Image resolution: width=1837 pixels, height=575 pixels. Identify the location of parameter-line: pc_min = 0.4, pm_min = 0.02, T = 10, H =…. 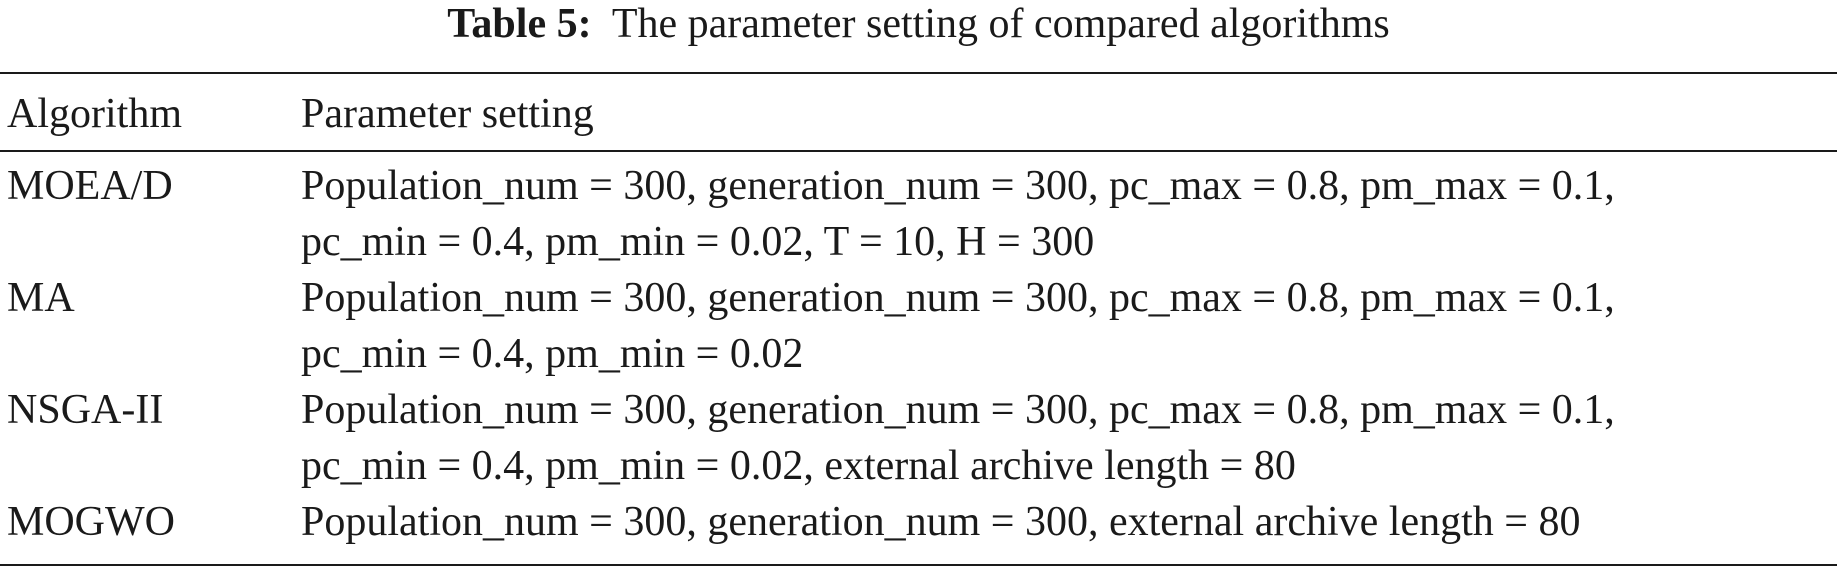
(698, 242).